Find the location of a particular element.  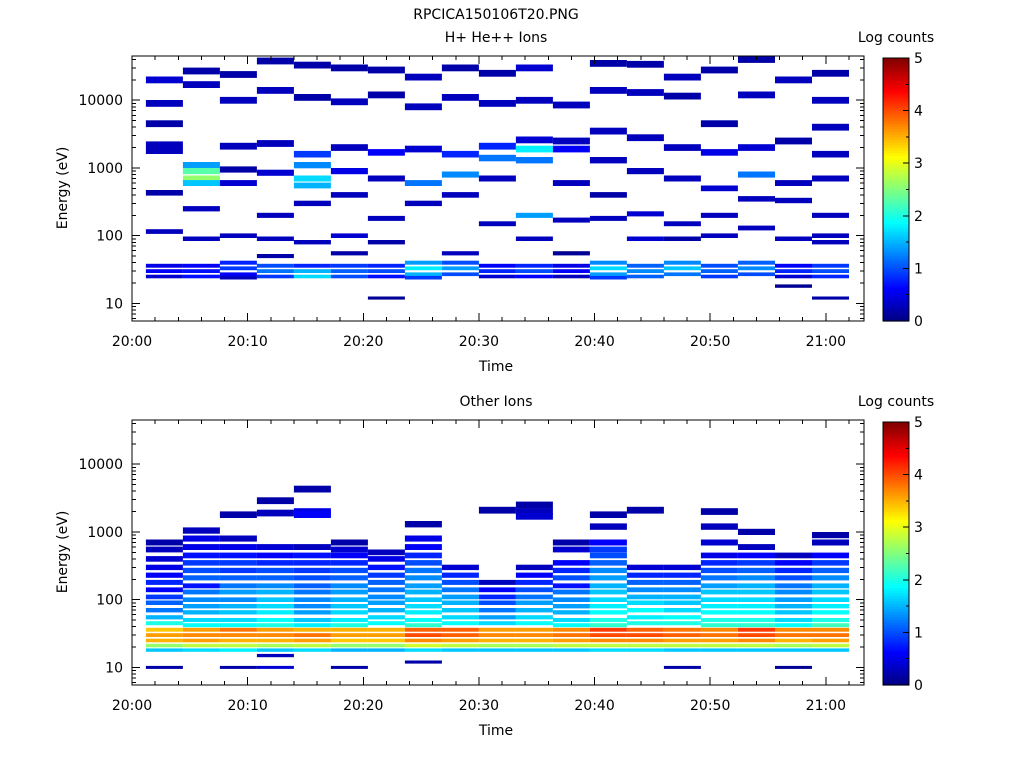

colorbar-tick-label: 4 is located at coordinates (918, 476).